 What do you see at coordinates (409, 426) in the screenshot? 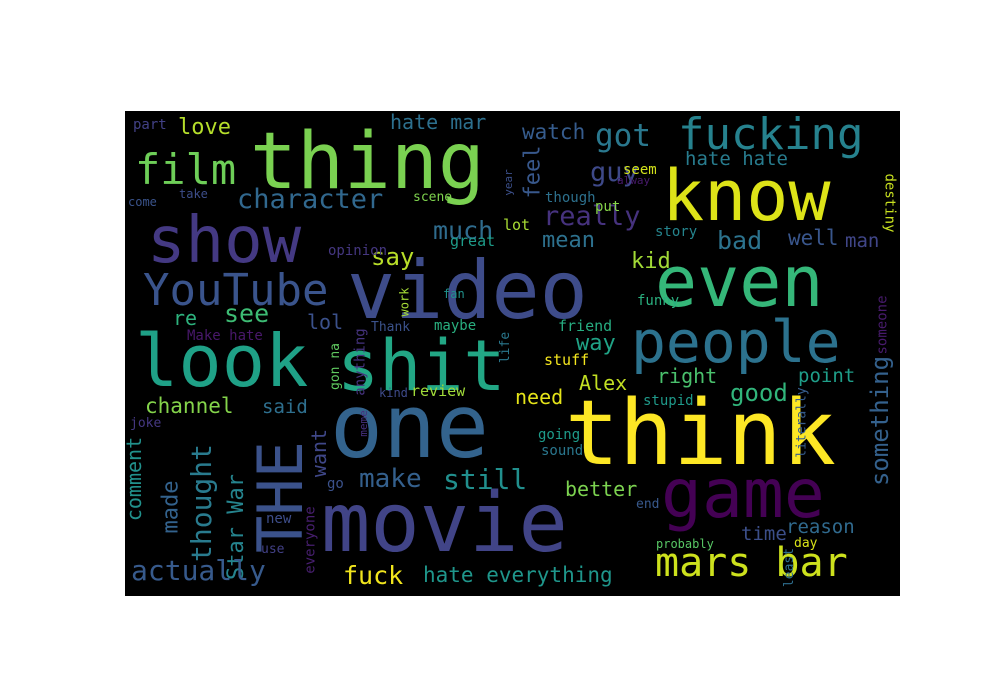
I see `word: one` at bounding box center [409, 426].